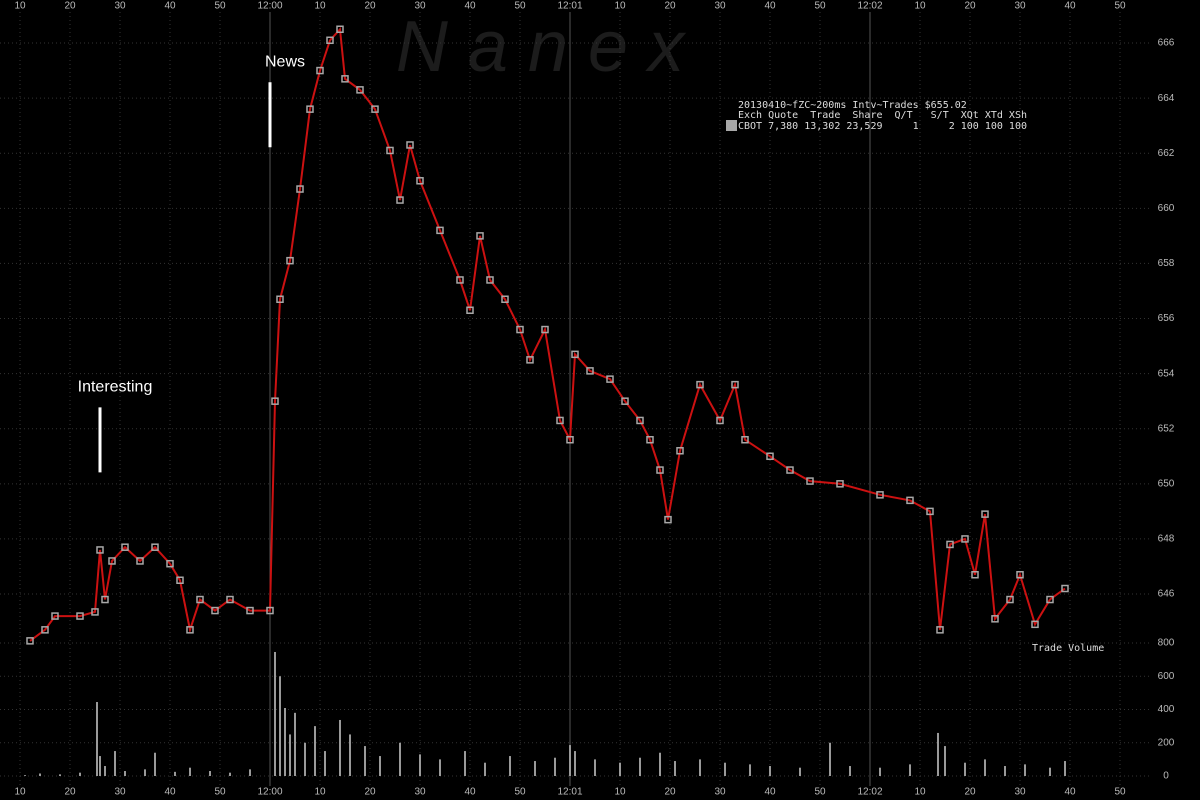 The height and width of the screenshot is (800, 1200). I want to click on x-tick-label-bottom: 10, so click(20, 792).